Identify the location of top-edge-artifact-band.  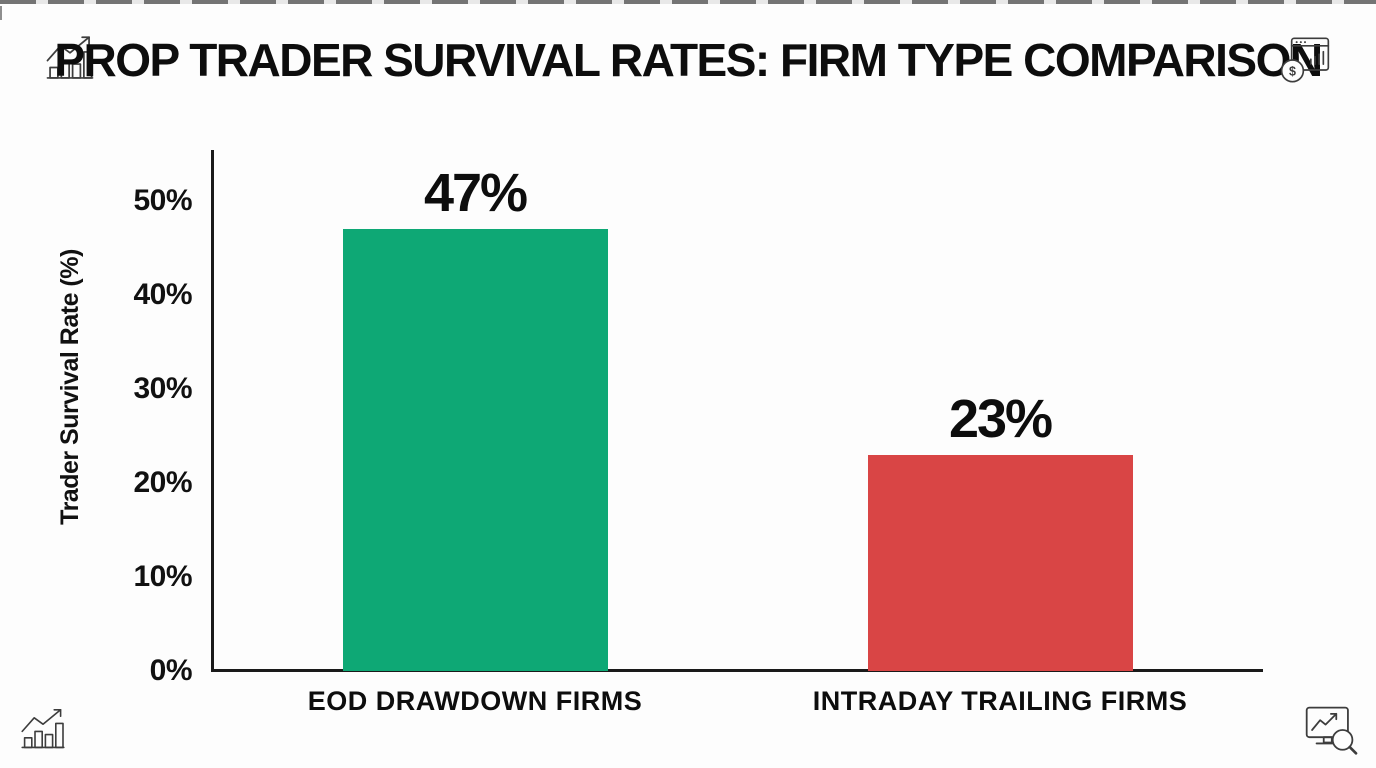
(688, 2).